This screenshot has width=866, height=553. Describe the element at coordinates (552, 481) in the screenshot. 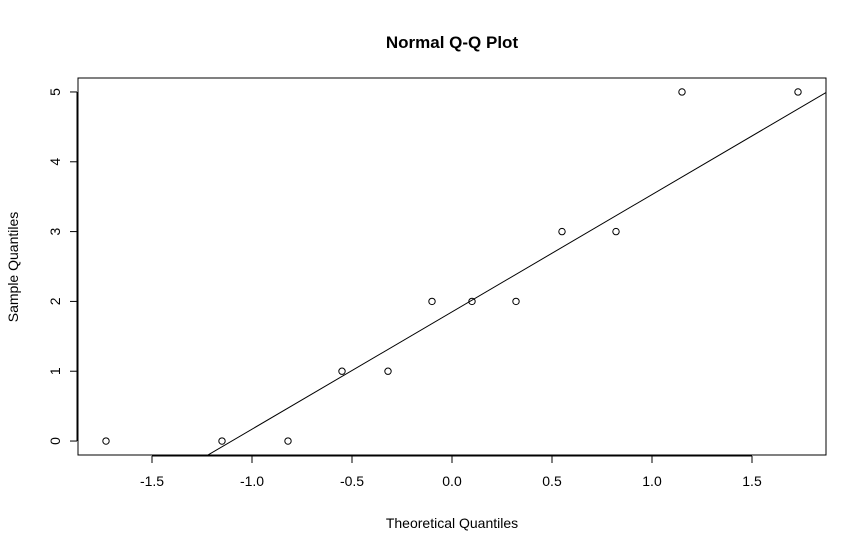

I see `x-tick-label: 0.5` at that location.